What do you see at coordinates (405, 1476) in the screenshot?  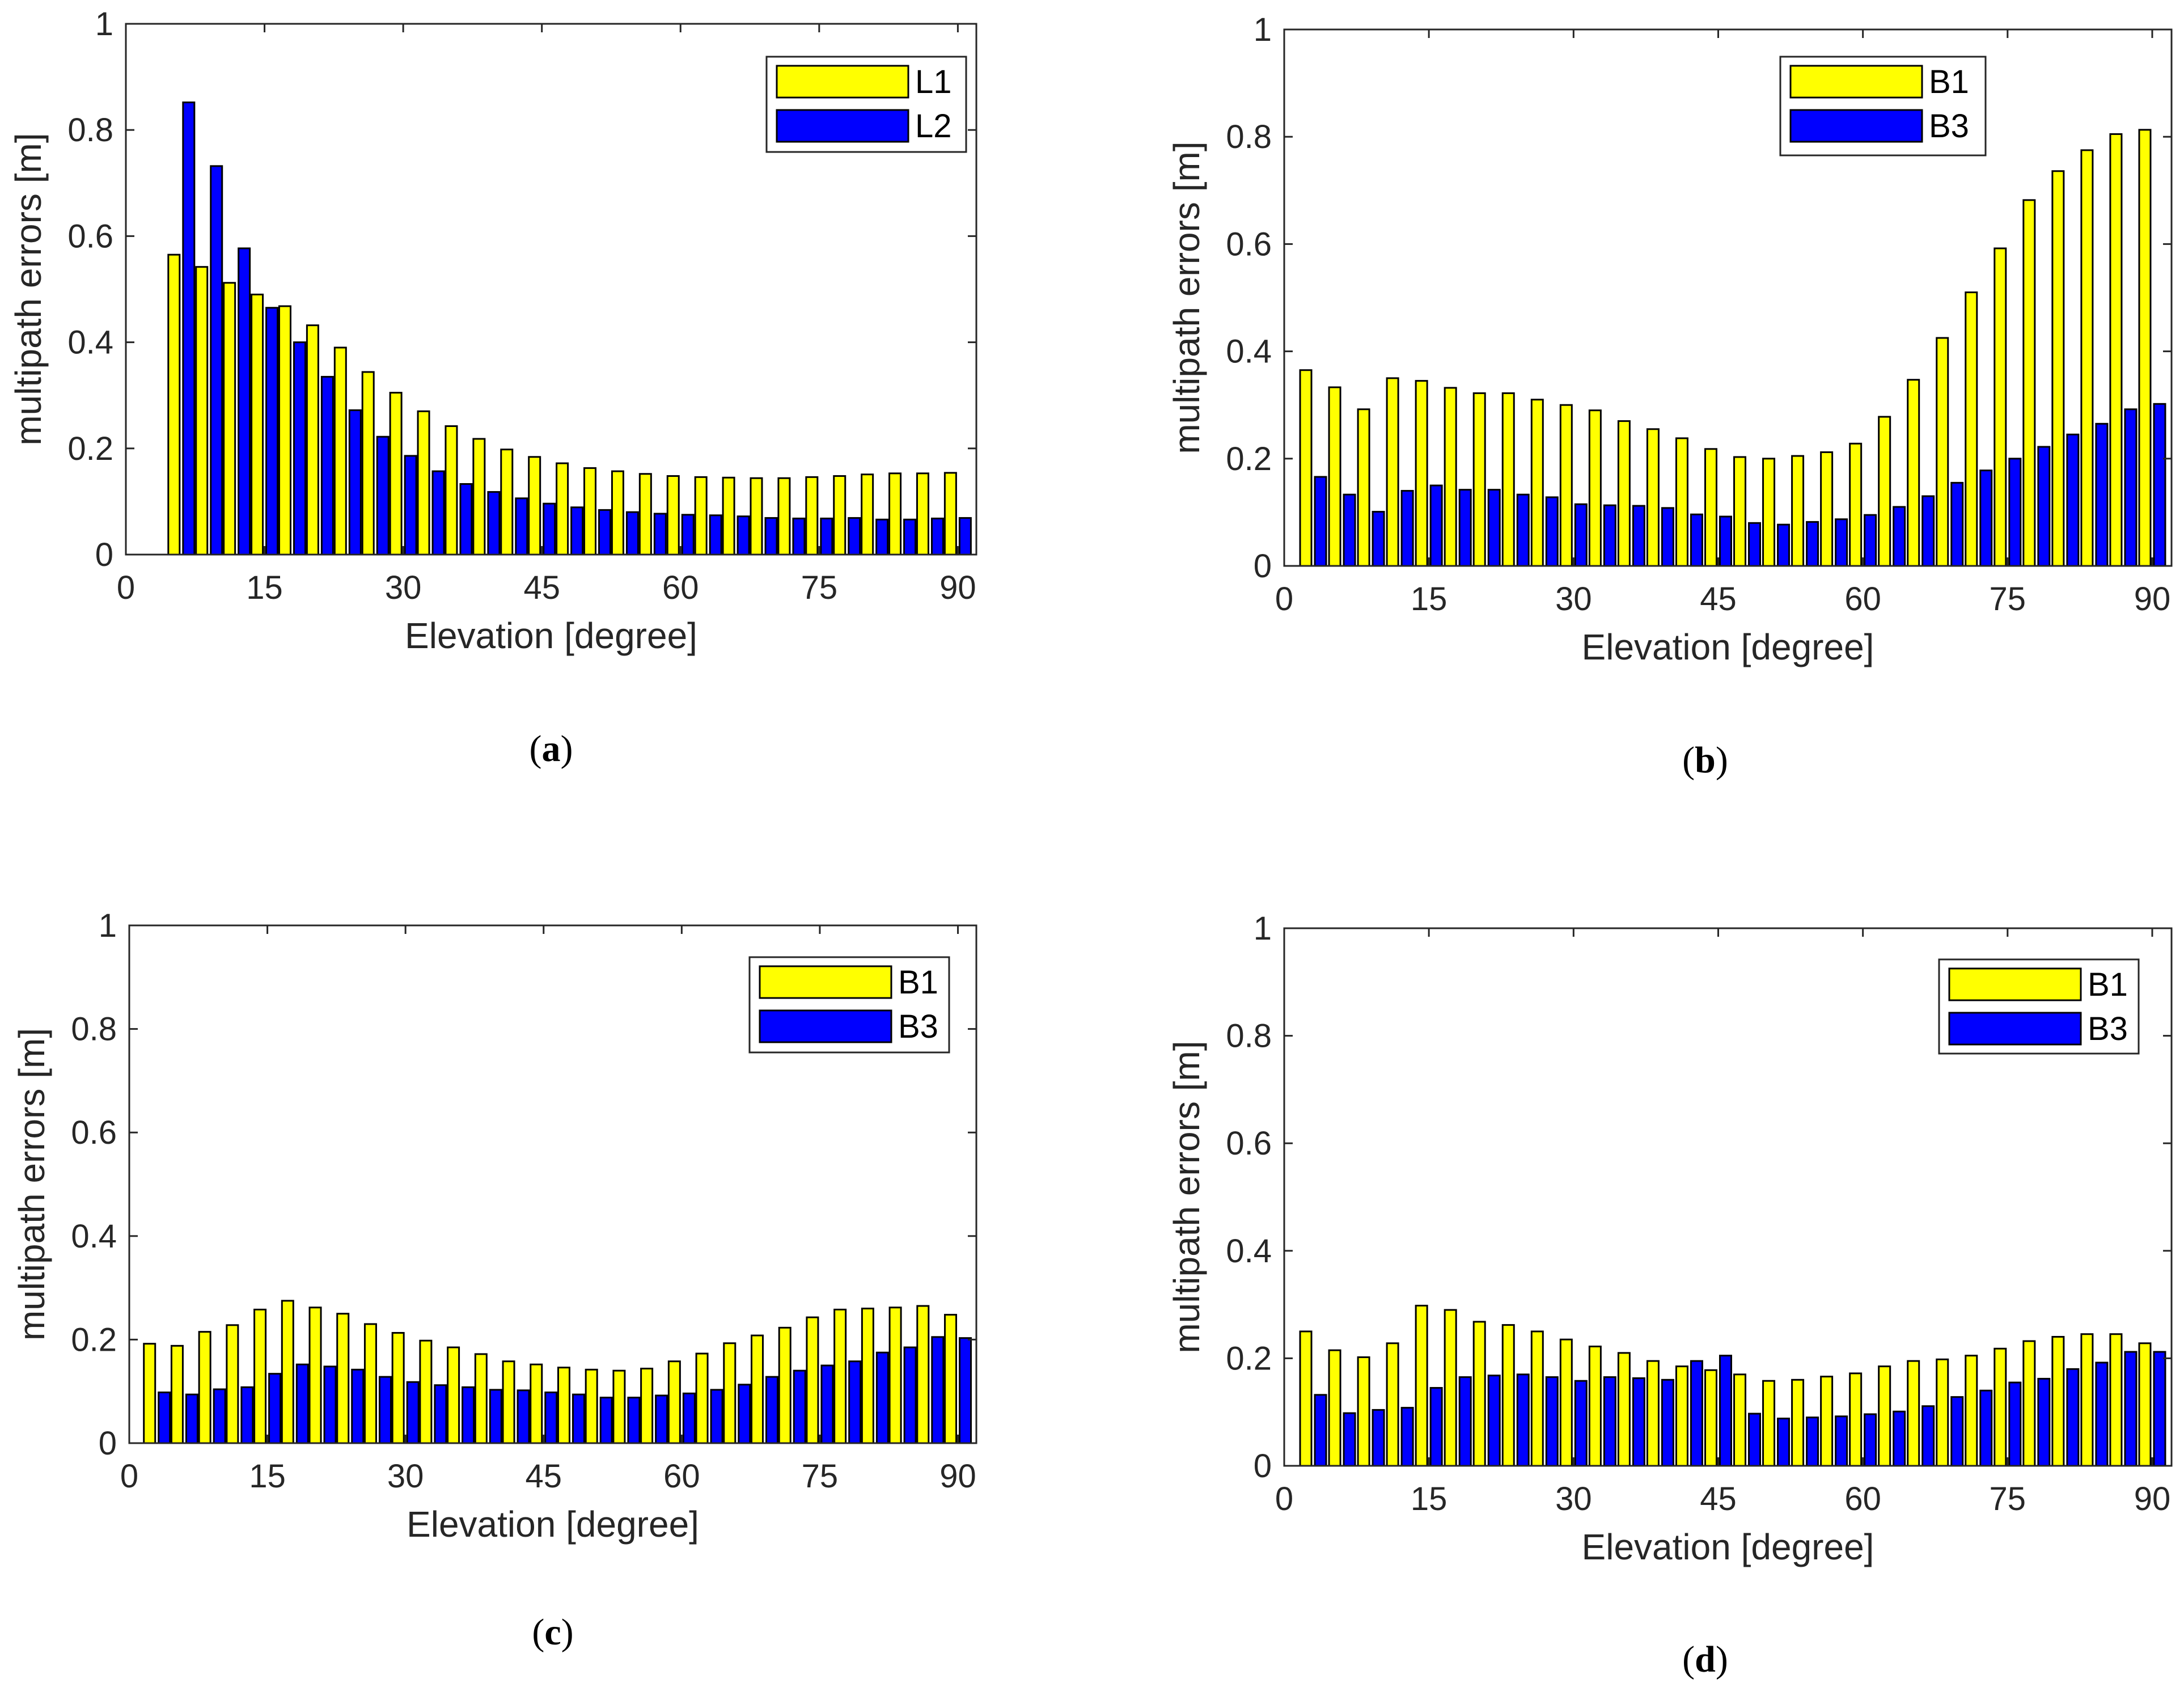 I see `x-tick-label: 30` at bounding box center [405, 1476].